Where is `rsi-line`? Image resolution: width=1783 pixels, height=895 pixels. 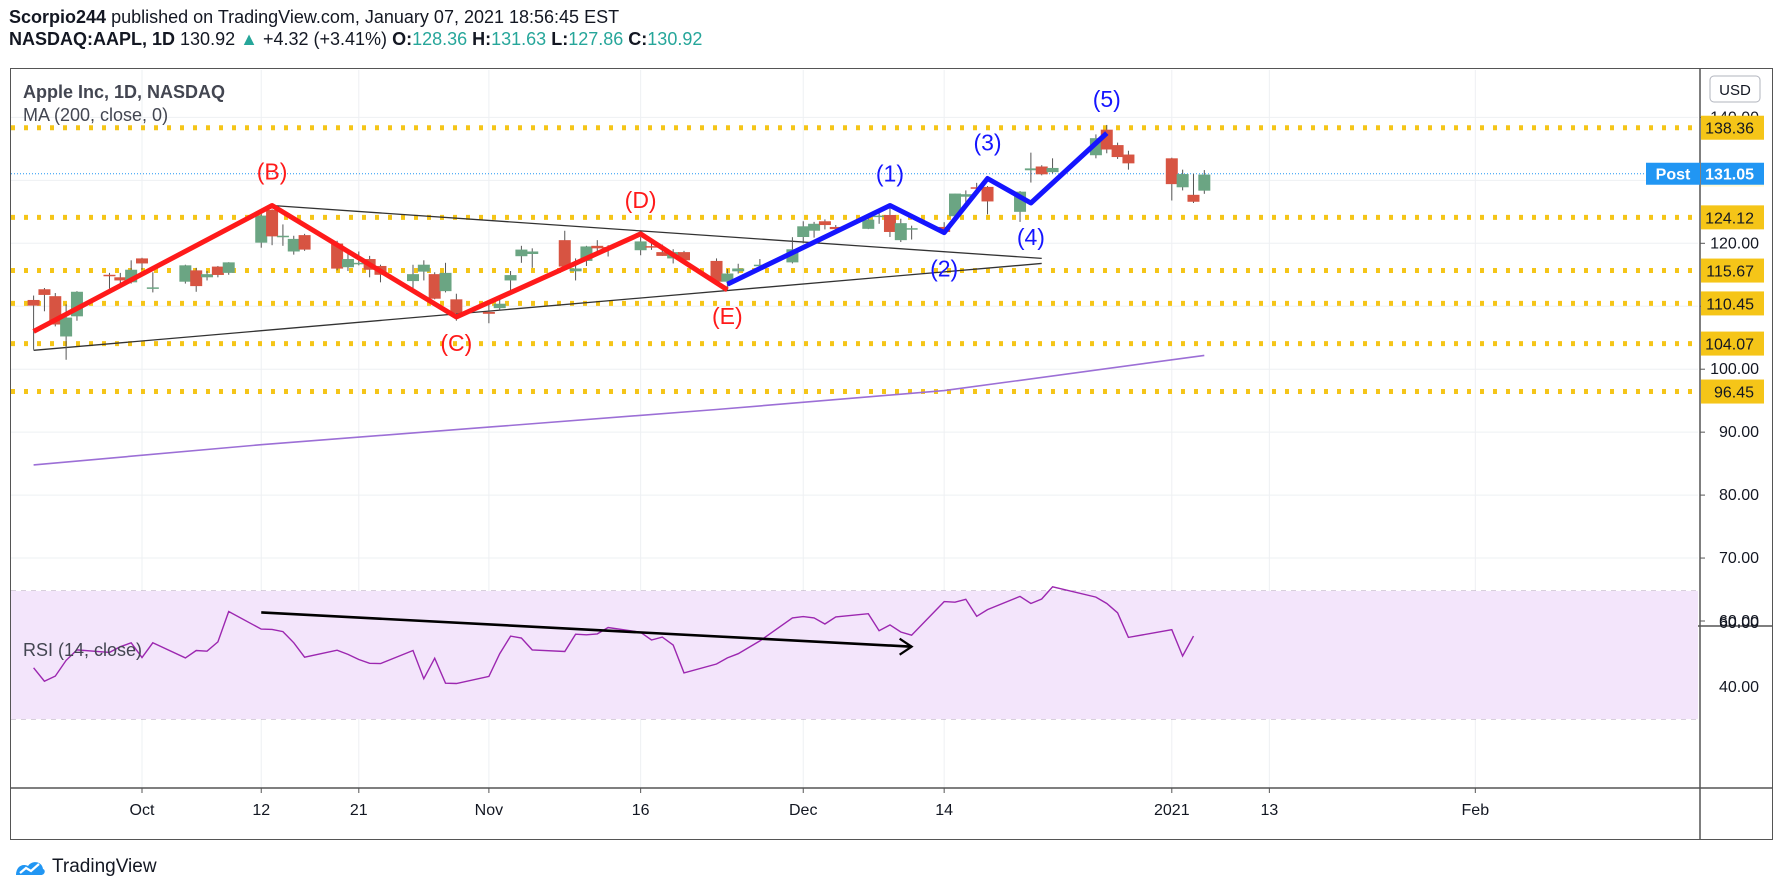
rsi-line is located at coordinates (614, 635).